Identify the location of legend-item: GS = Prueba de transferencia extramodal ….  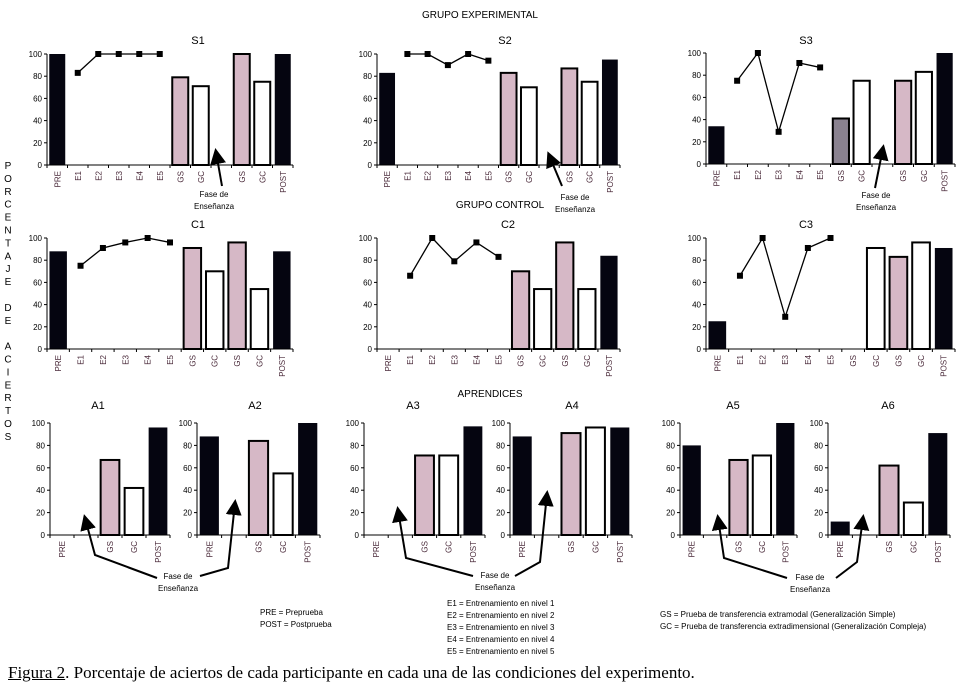
(778, 614).